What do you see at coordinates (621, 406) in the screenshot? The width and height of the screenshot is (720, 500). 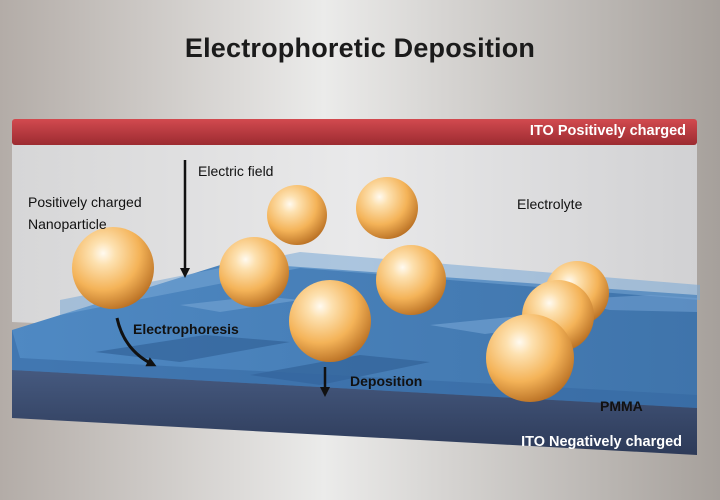 I see `pmma-label: PMMA` at bounding box center [621, 406].